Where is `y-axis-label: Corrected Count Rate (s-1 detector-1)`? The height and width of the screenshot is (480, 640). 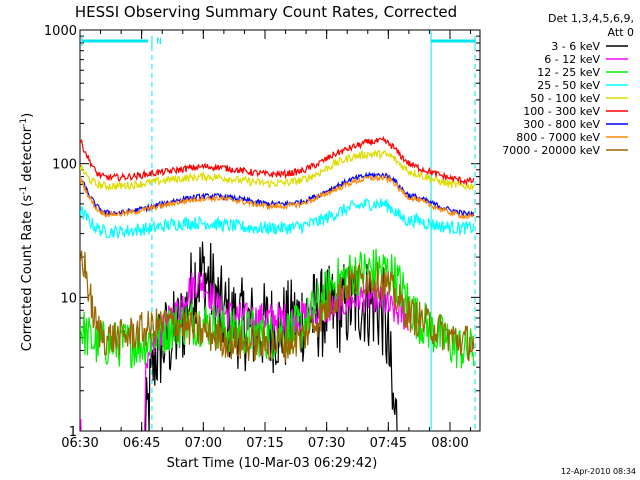 y-axis-label: Corrected Count Rate (s-1 detector-1) is located at coordinates (27, 232).